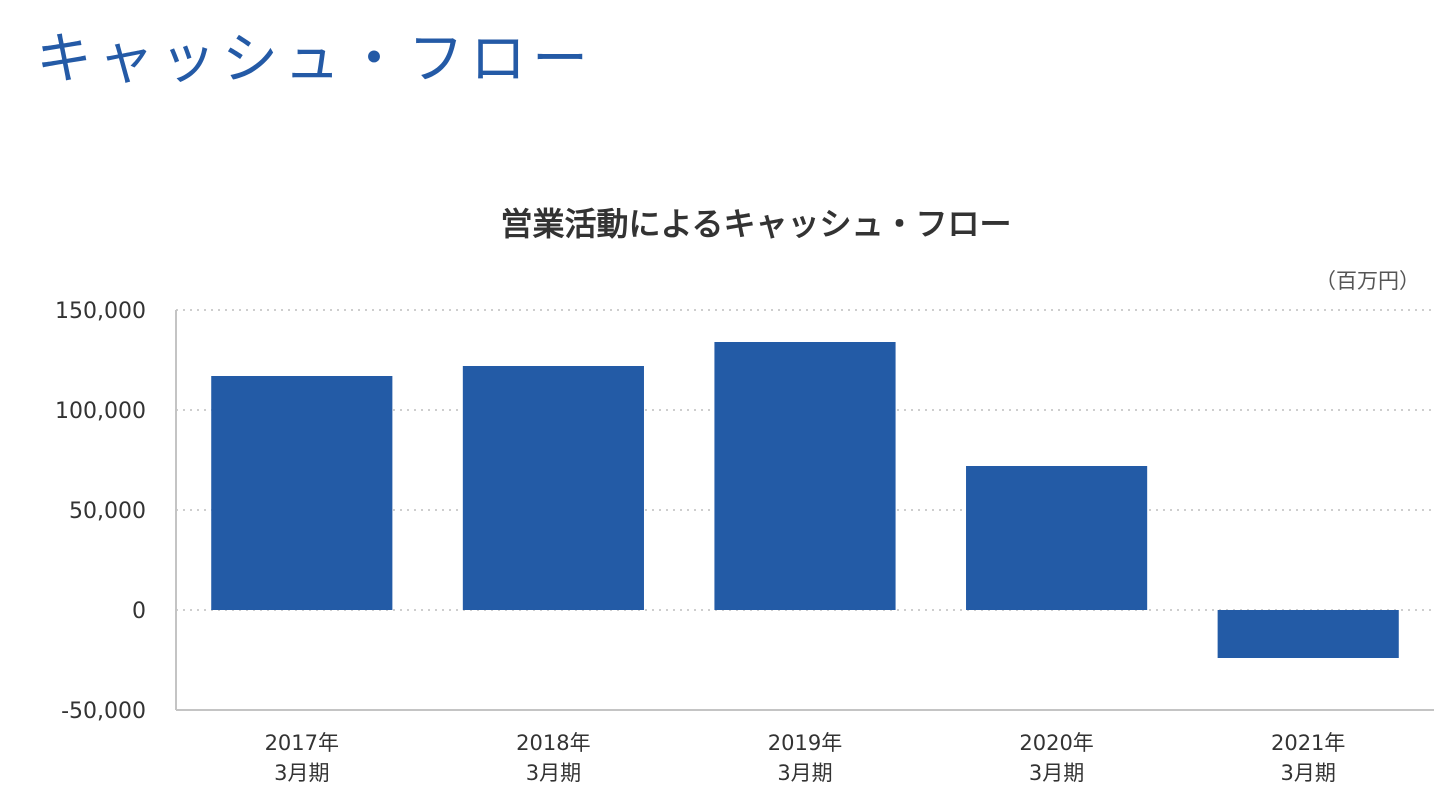 The height and width of the screenshot is (804, 1436). What do you see at coordinates (553, 758) in the screenshot?
I see `x-category-label: 2018年 3月期` at bounding box center [553, 758].